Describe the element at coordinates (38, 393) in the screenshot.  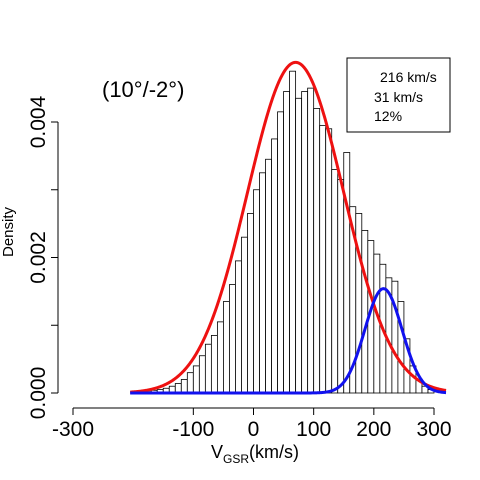
I see `y-tick-label: 0.000` at that location.